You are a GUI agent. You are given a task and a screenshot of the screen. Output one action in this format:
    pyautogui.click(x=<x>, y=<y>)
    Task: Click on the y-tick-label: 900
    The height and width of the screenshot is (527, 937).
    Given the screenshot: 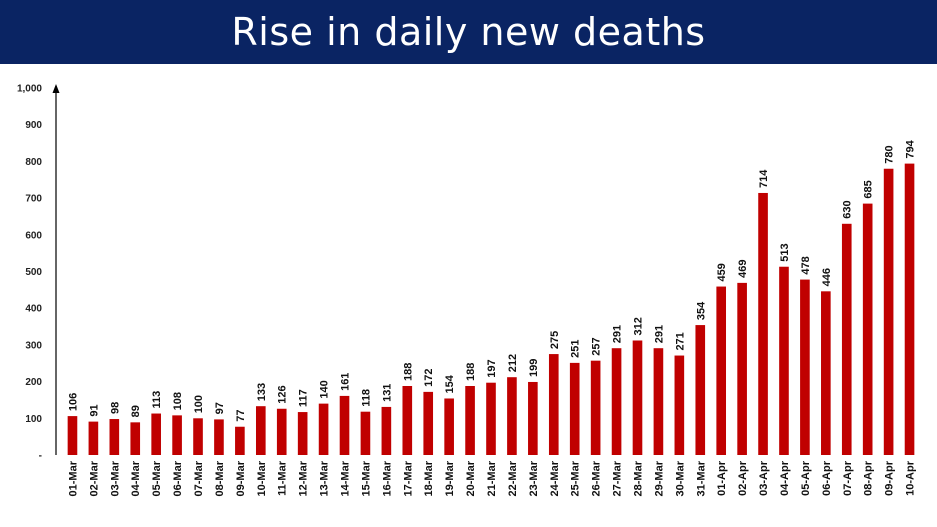 What is the action you would take?
    pyautogui.click(x=33, y=125)
    